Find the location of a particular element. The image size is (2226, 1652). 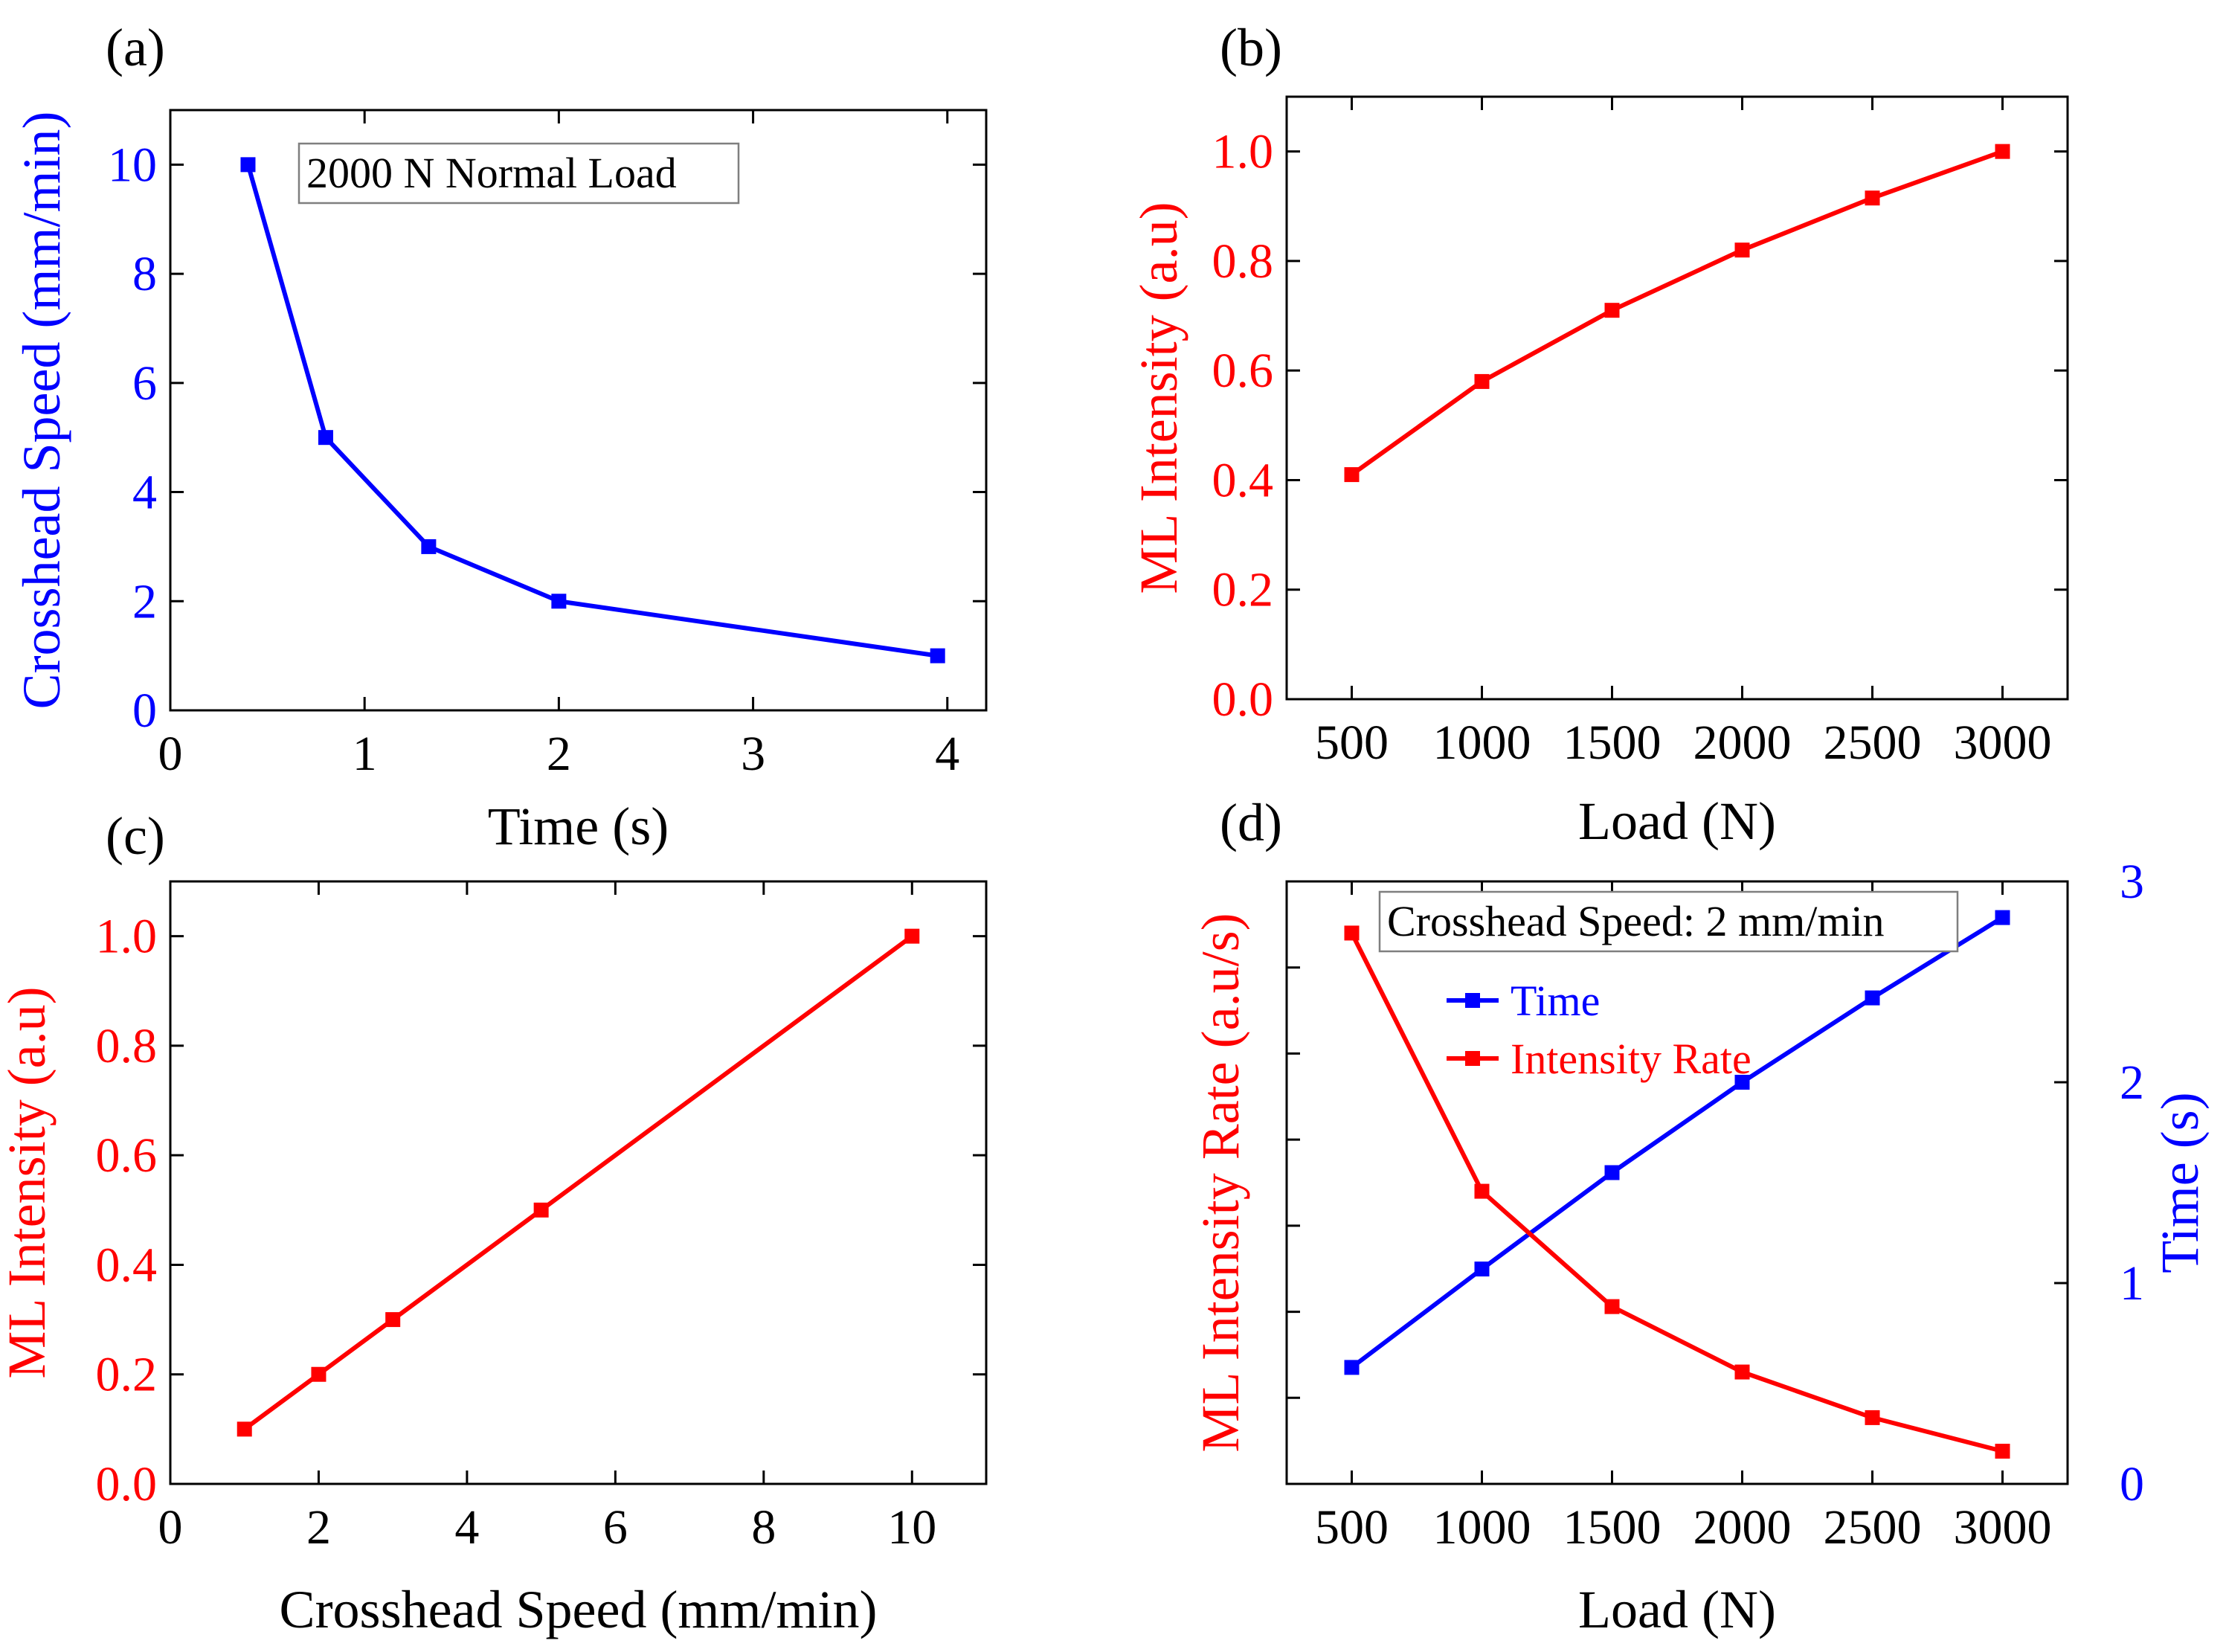

y-axis-title-c: ML Intensity (a.u) is located at coordinates (28, 1182).